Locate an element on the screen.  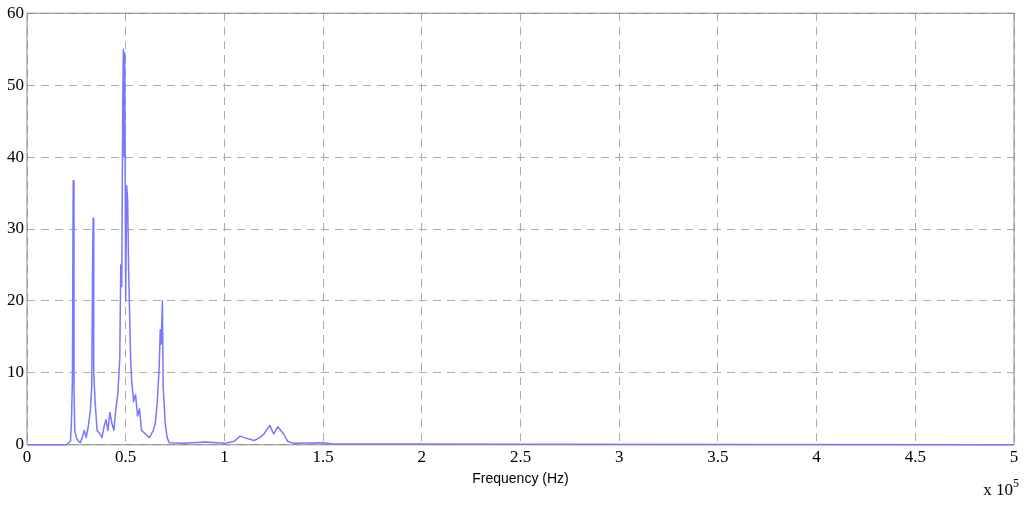
y-tick-label: 50 is located at coordinates (15, 84).